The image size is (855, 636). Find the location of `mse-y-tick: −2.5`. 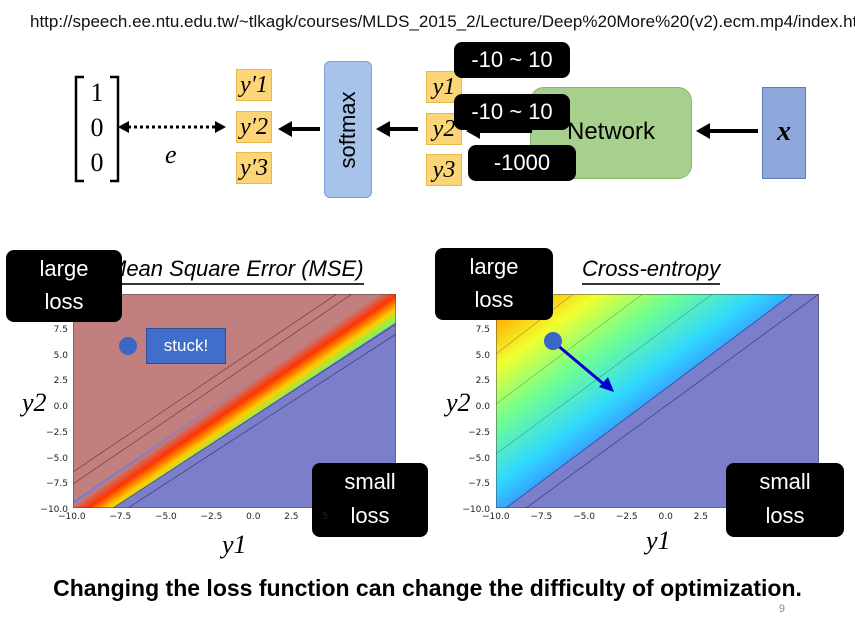

mse-y-tick: −2.5 is located at coordinates (57, 432).